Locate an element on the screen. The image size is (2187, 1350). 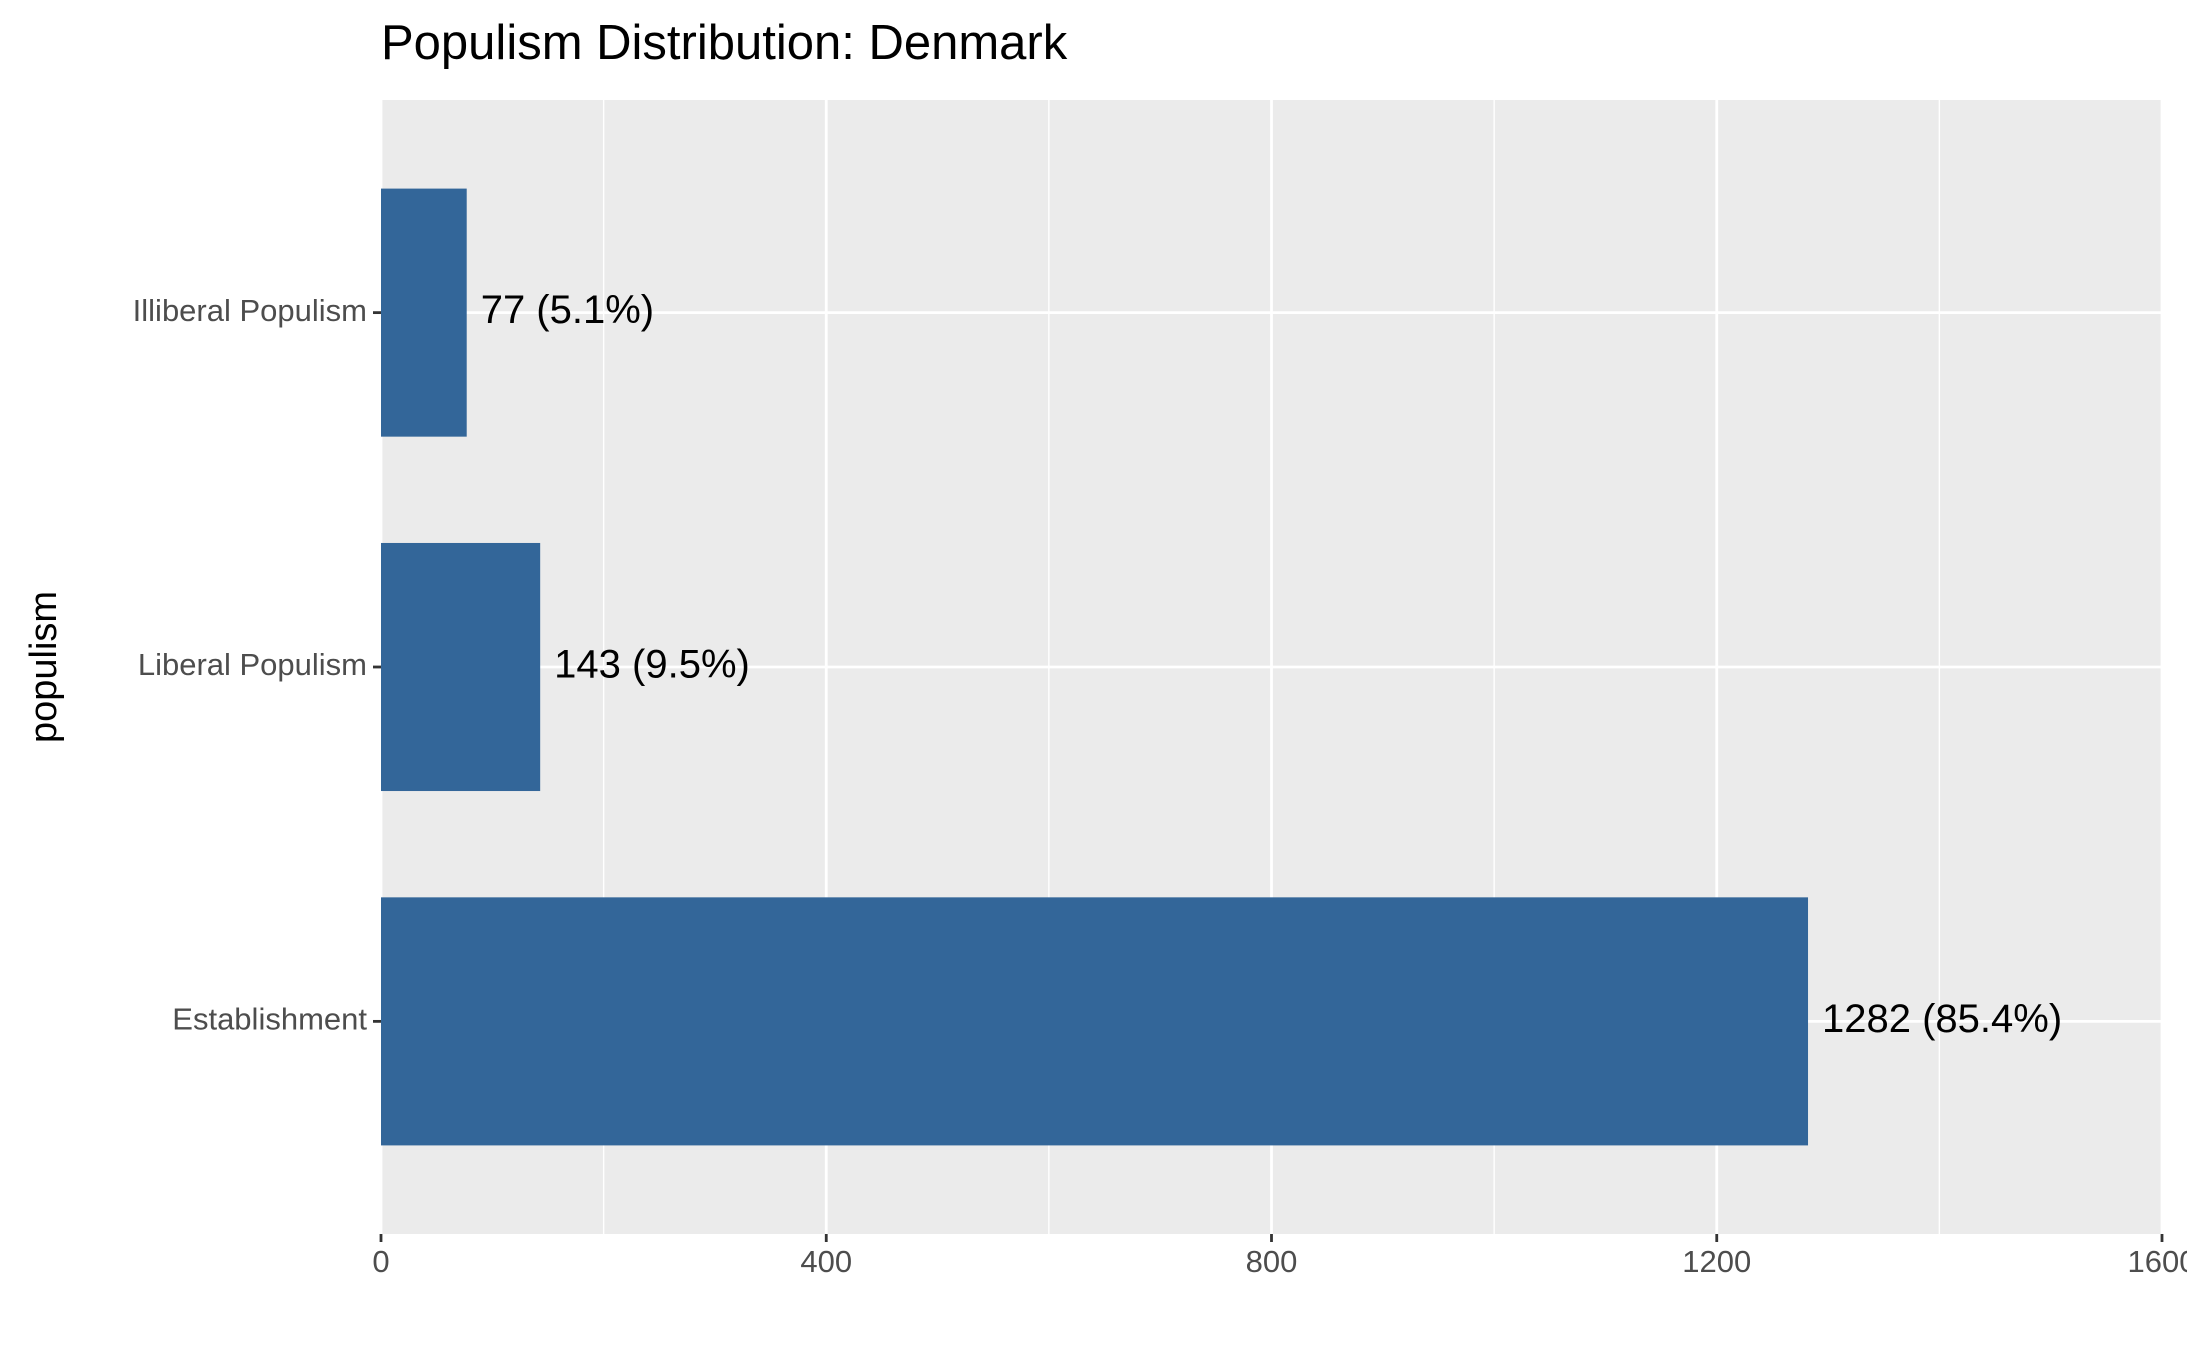
chart-title: Populism Distribution: Denmark is located at coordinates (724, 43).